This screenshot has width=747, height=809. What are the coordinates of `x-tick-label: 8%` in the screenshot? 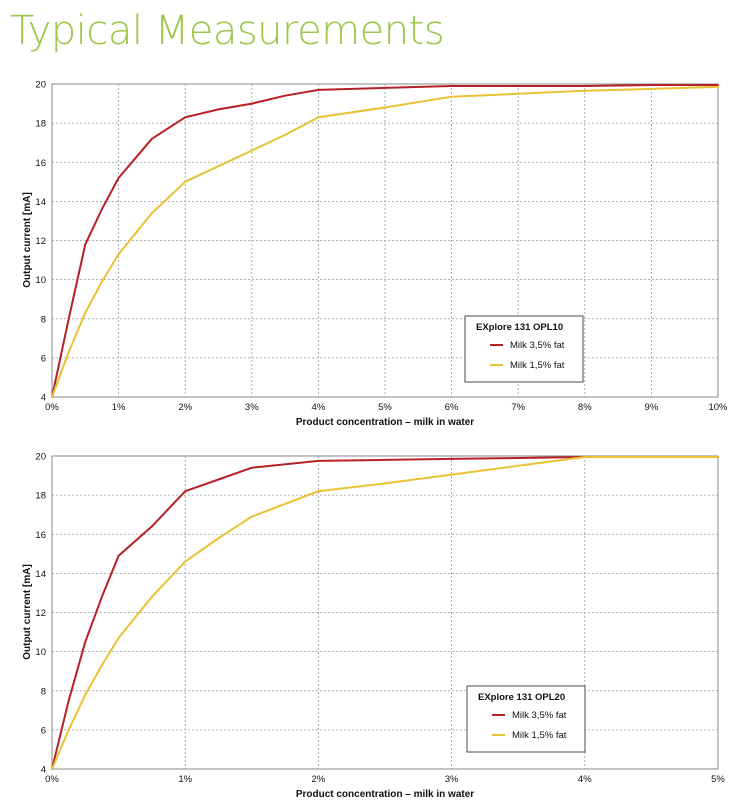 It's located at (585, 407).